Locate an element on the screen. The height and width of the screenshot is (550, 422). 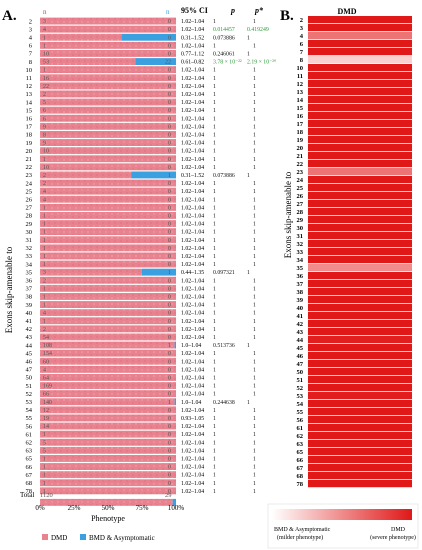
heatmap-row-label: 50 is located at coordinates (300, 372).